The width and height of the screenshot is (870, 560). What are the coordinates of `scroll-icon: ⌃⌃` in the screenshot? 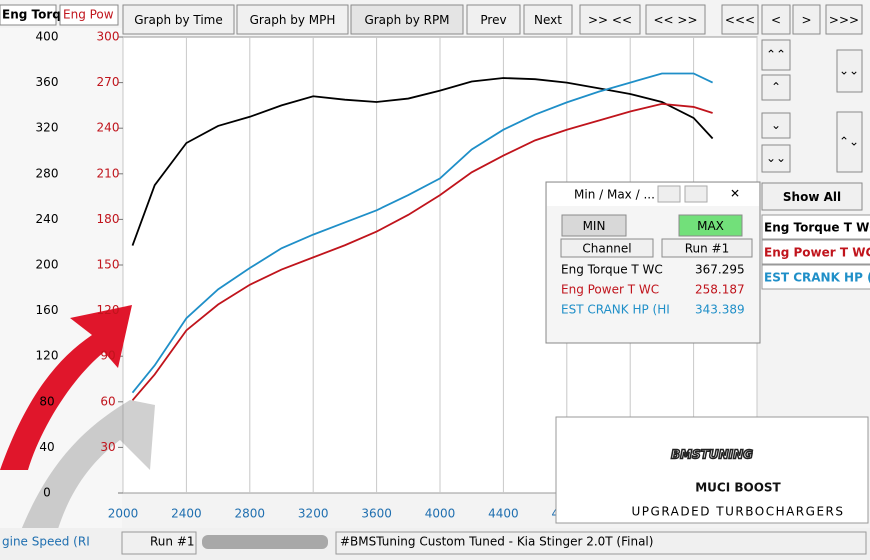 It's located at (776, 55).